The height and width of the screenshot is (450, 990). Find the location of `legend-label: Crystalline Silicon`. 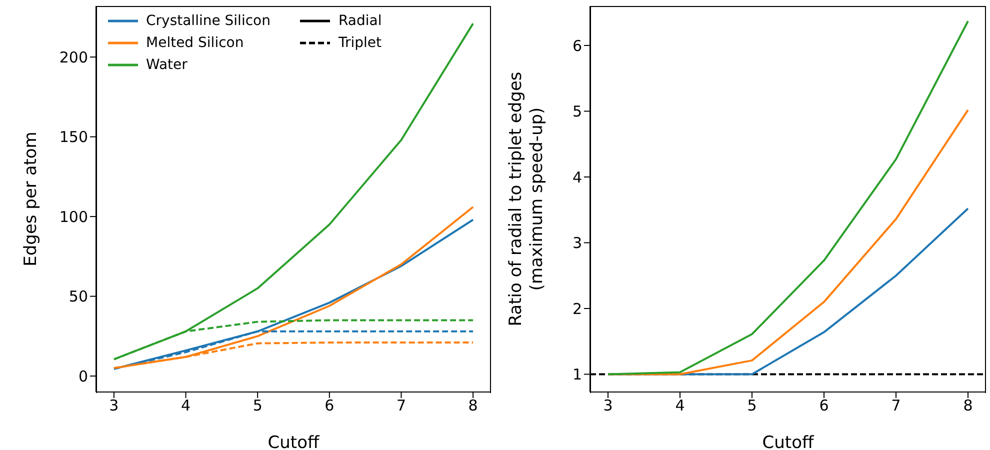

legend-label: Crystalline Silicon is located at coordinates (208, 21).